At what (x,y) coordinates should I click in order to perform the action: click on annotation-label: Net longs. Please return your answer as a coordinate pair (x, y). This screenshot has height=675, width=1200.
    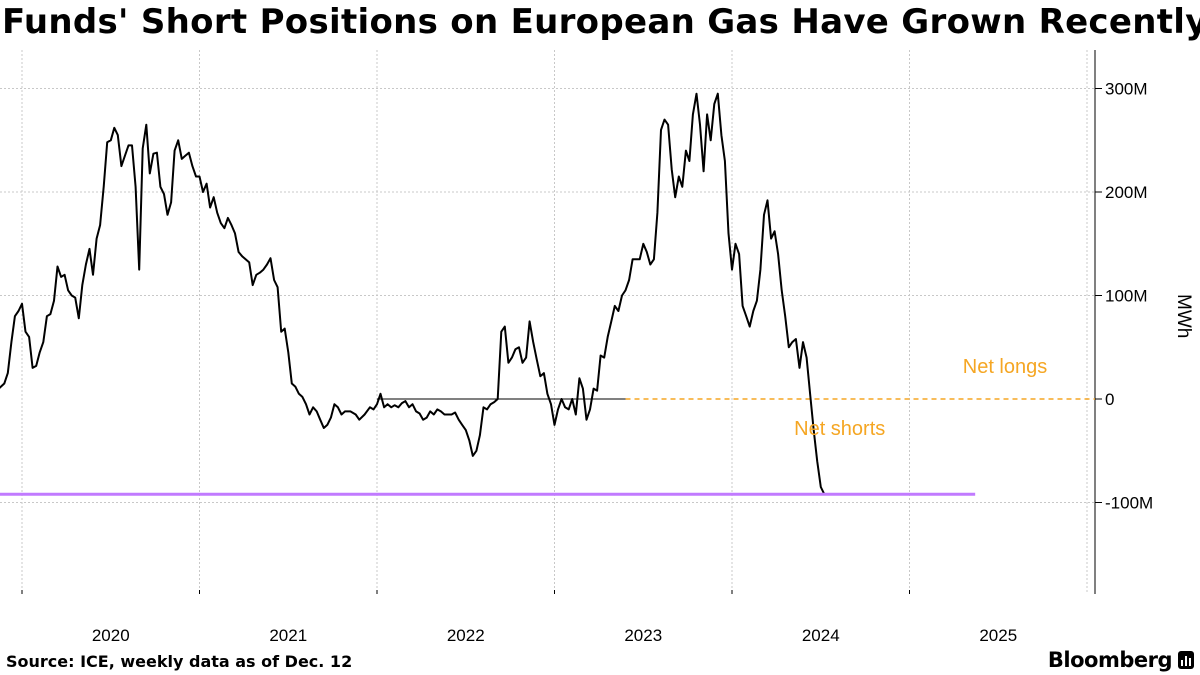
    Looking at the image, I should click on (1005, 367).